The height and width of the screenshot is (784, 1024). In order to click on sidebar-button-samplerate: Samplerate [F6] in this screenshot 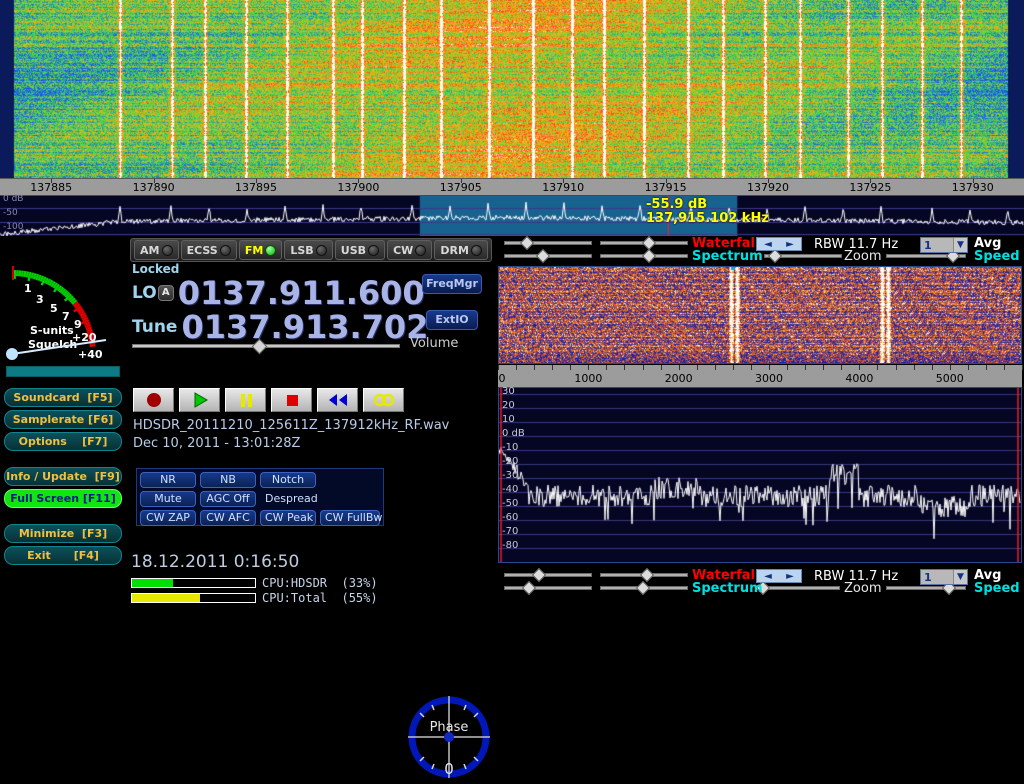, I will do `click(63, 419)`.